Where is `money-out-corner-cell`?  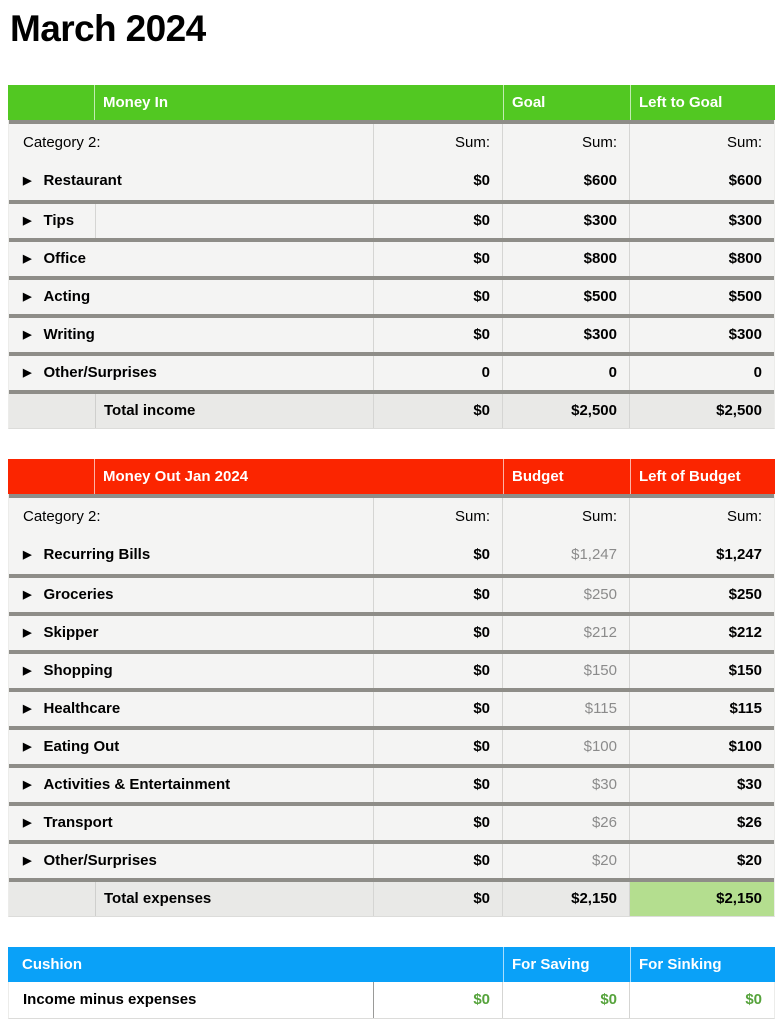
money-out-corner-cell is located at coordinates (51, 476).